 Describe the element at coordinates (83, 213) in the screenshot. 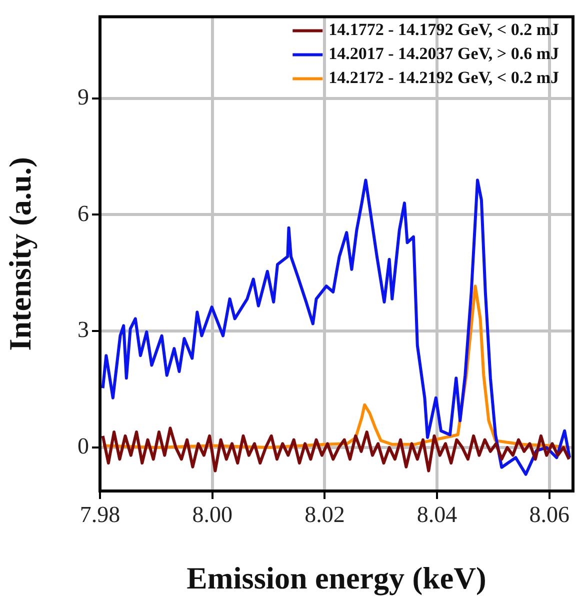

I see `y-tick-label: 6` at that location.